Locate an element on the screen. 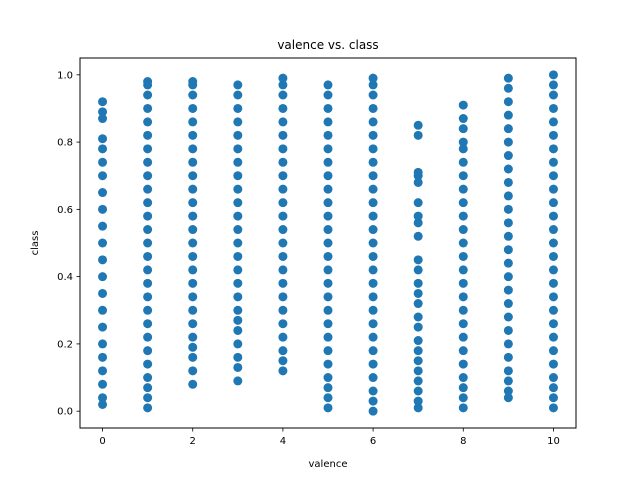 The height and width of the screenshot is (480, 640). x-tick-label: 2 is located at coordinates (193, 441).